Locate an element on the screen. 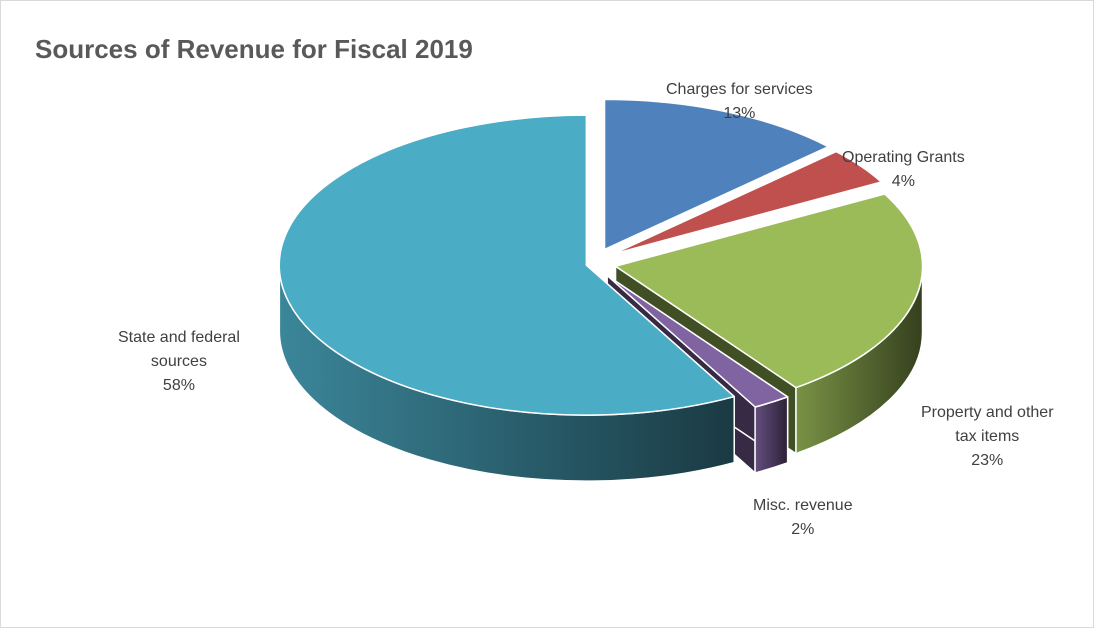 The height and width of the screenshot is (629, 1094). slice-percent-label: 4% is located at coordinates (903, 182).